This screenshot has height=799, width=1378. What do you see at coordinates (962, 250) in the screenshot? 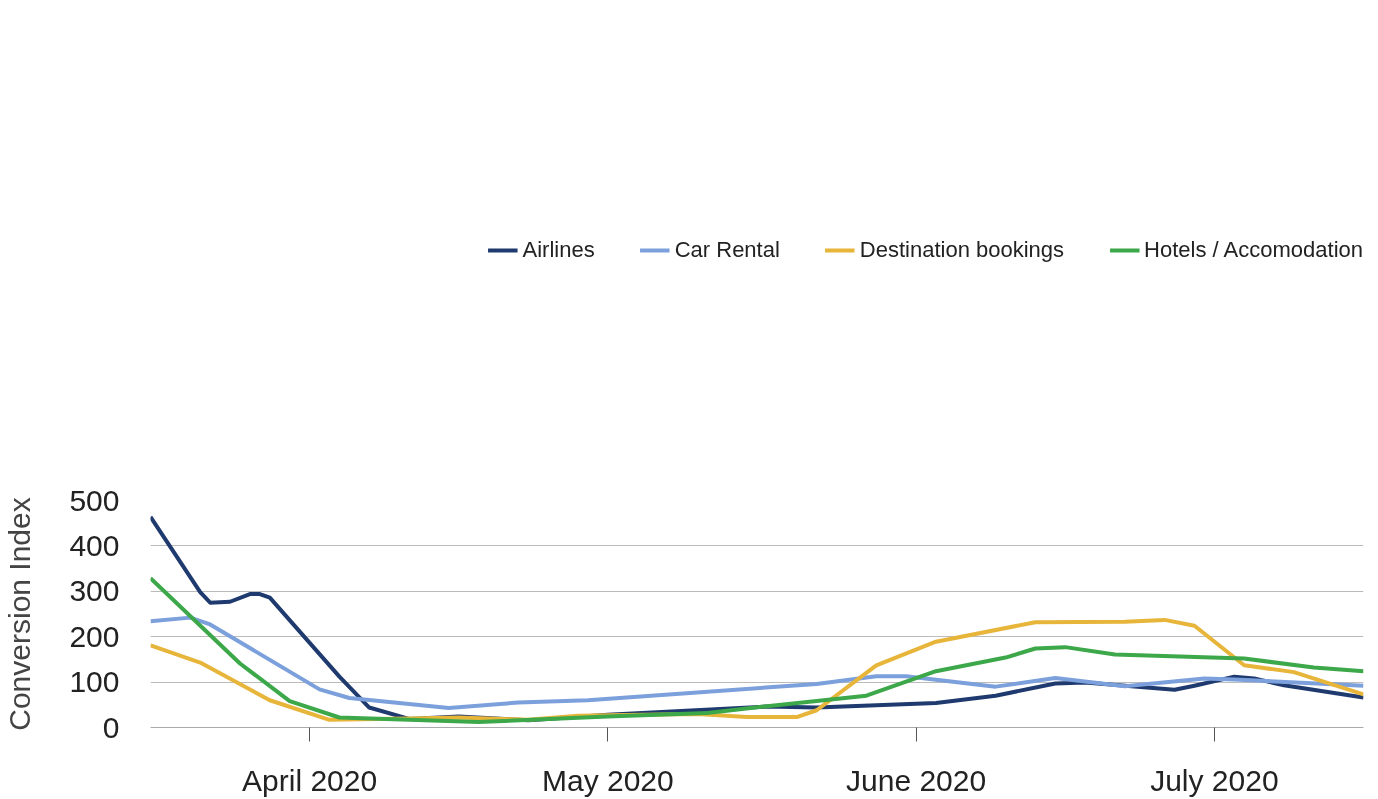
I see `legend-label: Destination bookings` at bounding box center [962, 250].